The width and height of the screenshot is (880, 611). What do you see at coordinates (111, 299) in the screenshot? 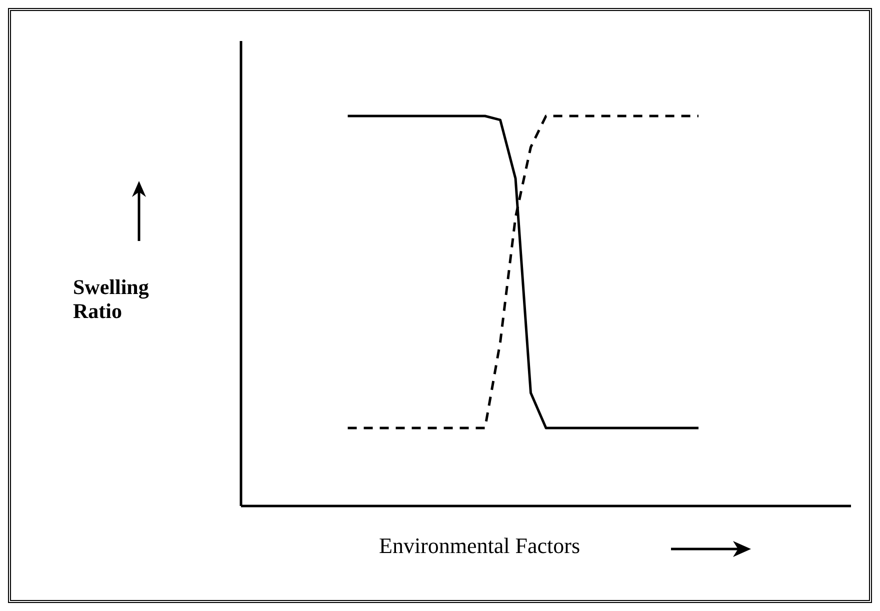
I see `y-axis-title: Swelling Ratio` at bounding box center [111, 299].